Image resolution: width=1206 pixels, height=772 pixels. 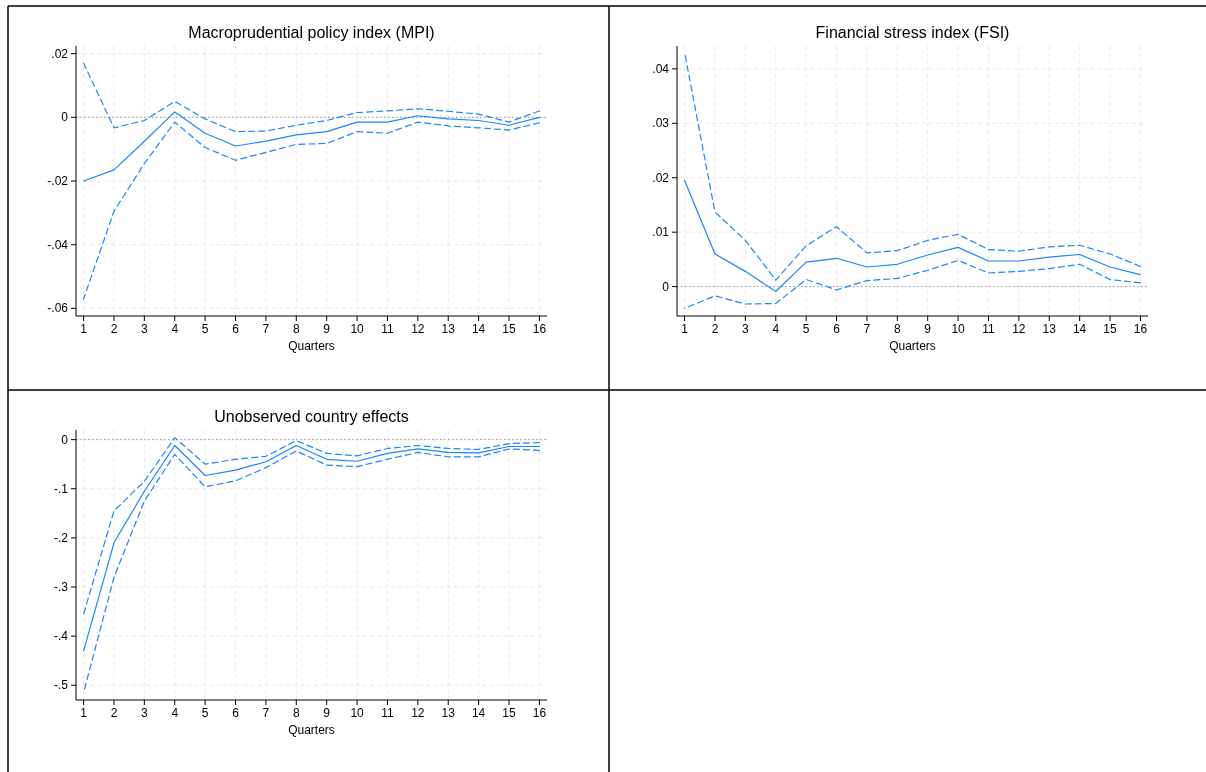 What do you see at coordinates (661, 123) in the screenshot?
I see `y-tick-label: .03` at bounding box center [661, 123].